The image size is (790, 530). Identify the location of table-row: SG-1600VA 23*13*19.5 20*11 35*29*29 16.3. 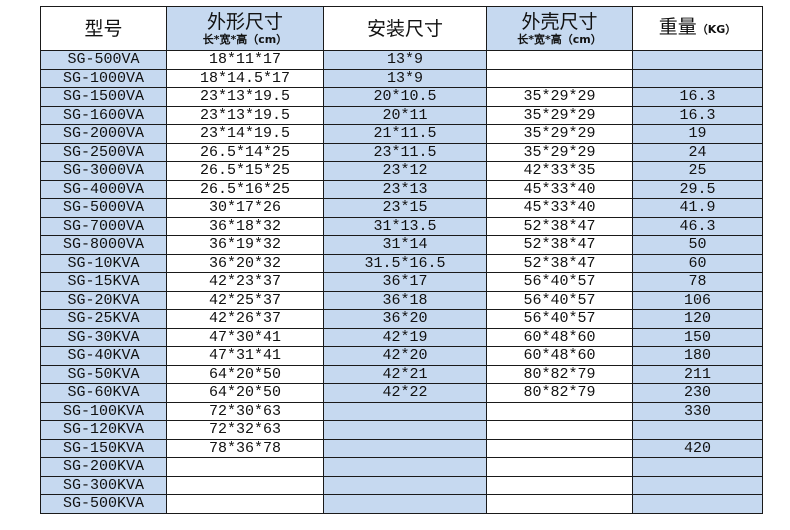
(401, 115).